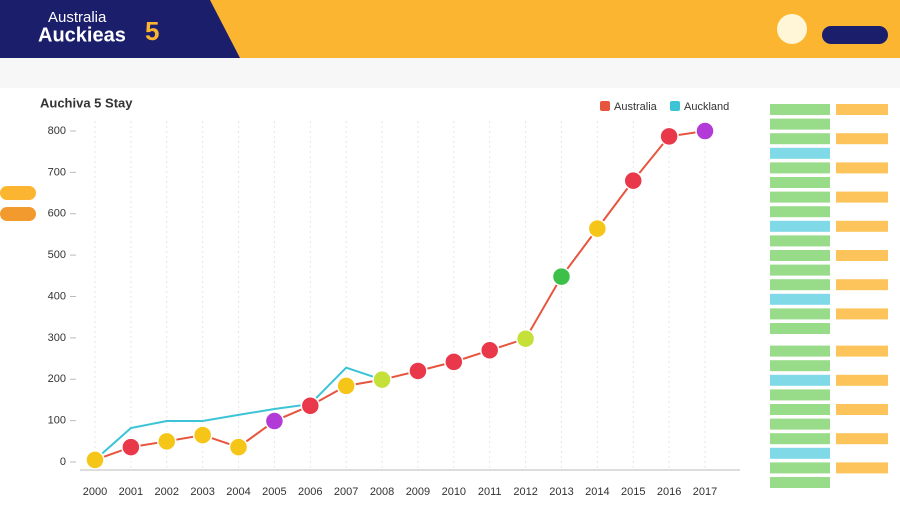  What do you see at coordinates (120, 29) in the screenshot?
I see `brand-panel` at bounding box center [120, 29].